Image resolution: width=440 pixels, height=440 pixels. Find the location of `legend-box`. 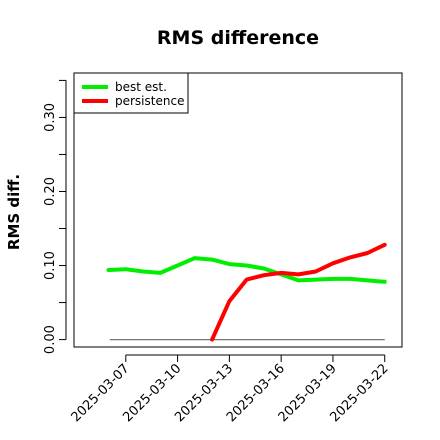

legend-box is located at coordinates (131, 93).